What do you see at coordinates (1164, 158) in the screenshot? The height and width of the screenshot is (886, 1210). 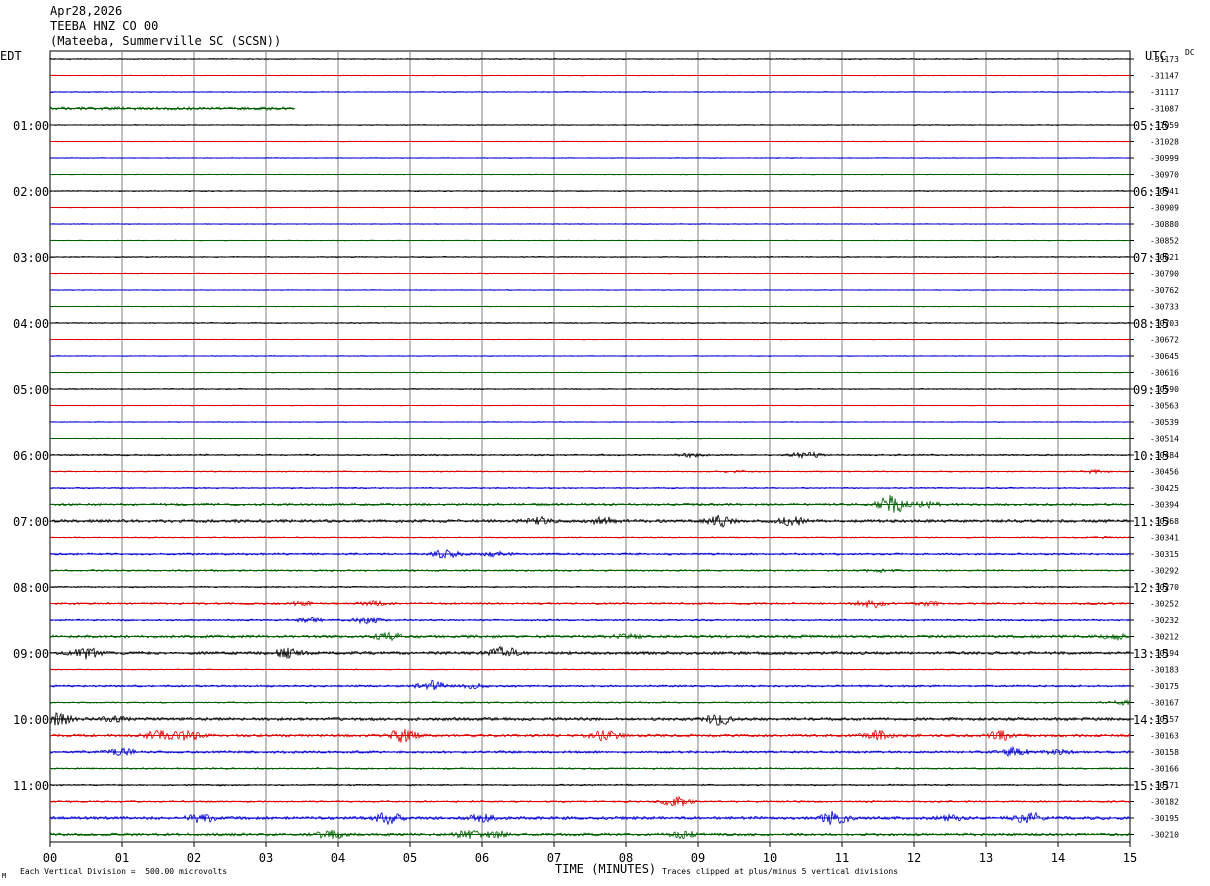 I see `dc-offset-label: -30999` at bounding box center [1164, 158].